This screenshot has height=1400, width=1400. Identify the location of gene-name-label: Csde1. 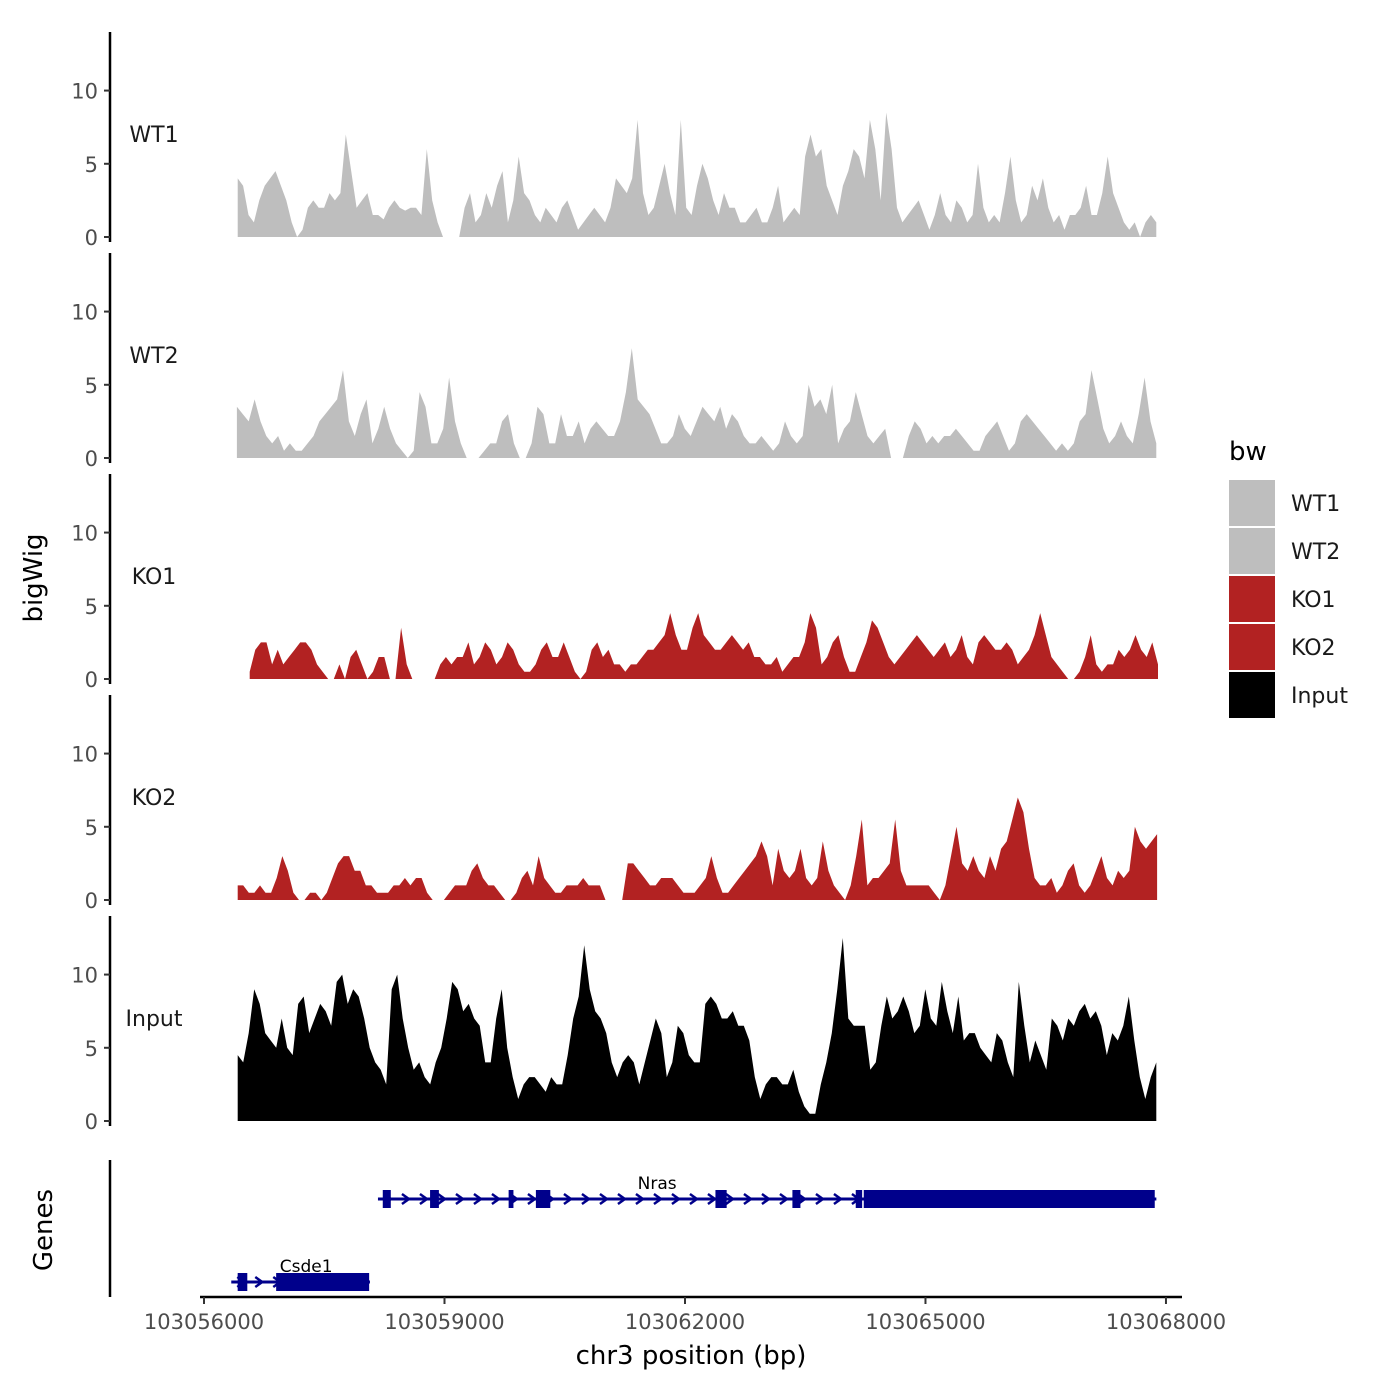
(306, 1267).